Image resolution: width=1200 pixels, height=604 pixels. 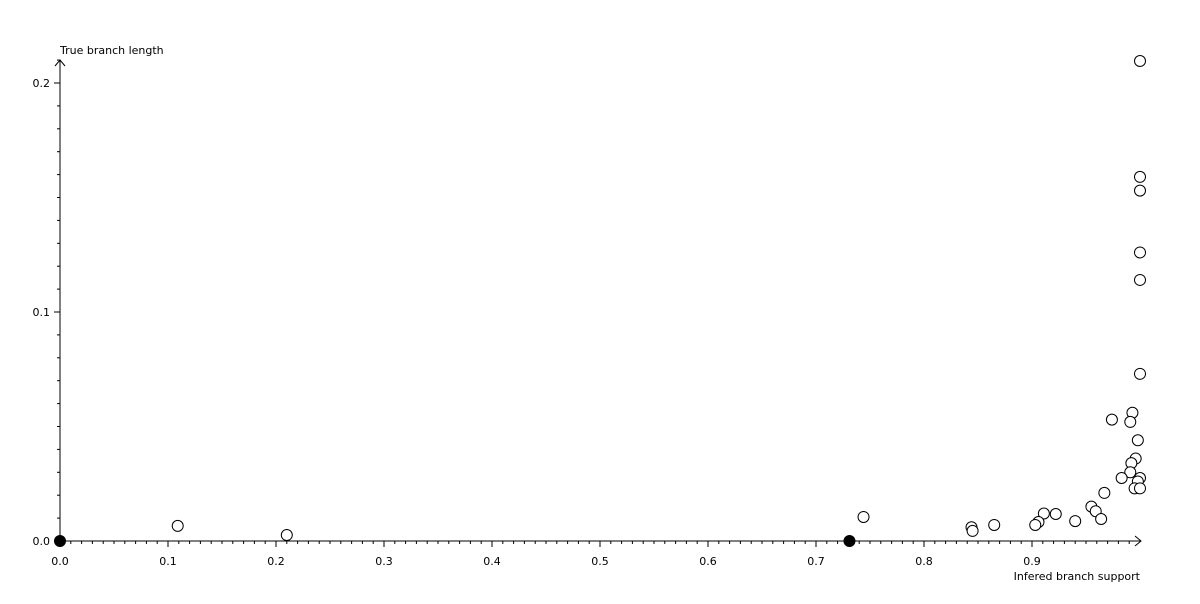 What do you see at coordinates (42, 541) in the screenshot?
I see `y-tick-label: 0.0` at bounding box center [42, 541].